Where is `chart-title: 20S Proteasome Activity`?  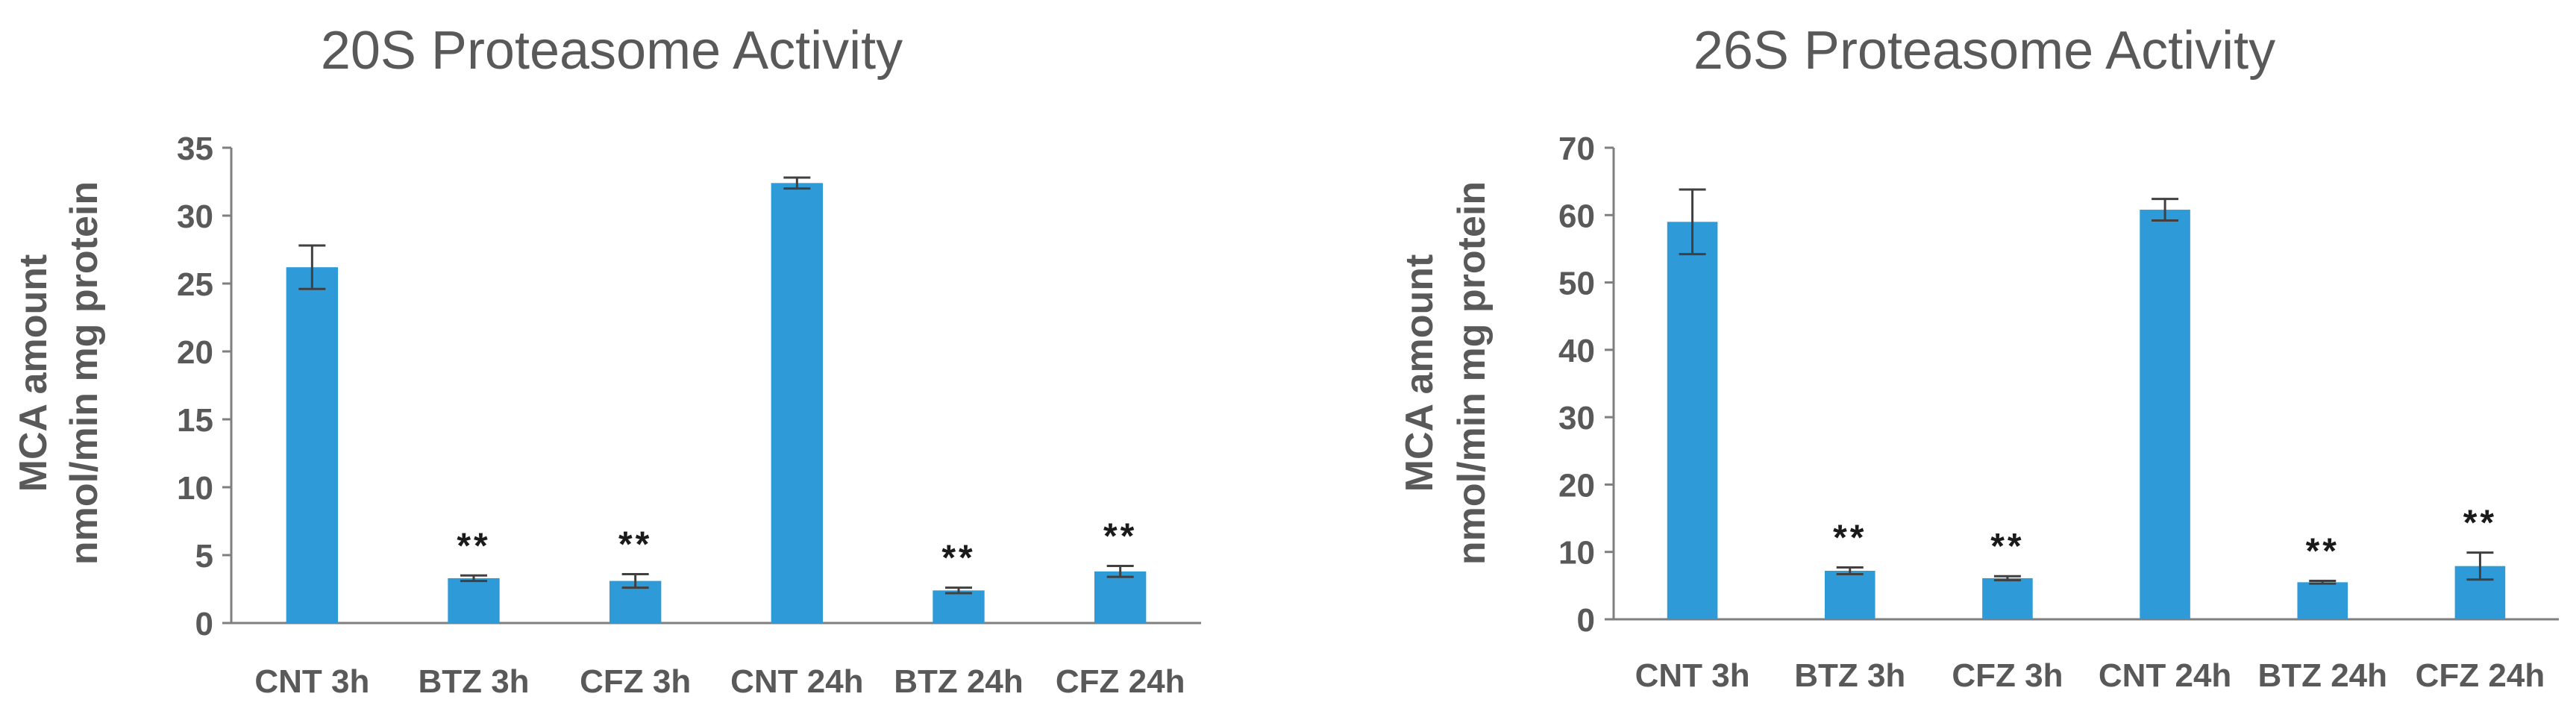
chart-title: 20S Proteasome Activity is located at coordinates (612, 51).